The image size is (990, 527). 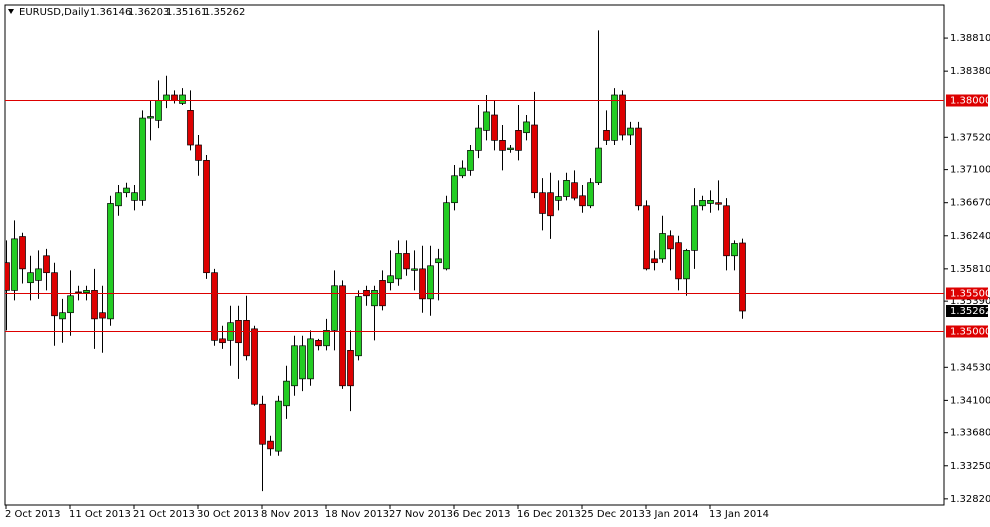 What do you see at coordinates (421, 514) in the screenshot?
I see `x-tick-label: 27 Nov 2013` at bounding box center [421, 514].